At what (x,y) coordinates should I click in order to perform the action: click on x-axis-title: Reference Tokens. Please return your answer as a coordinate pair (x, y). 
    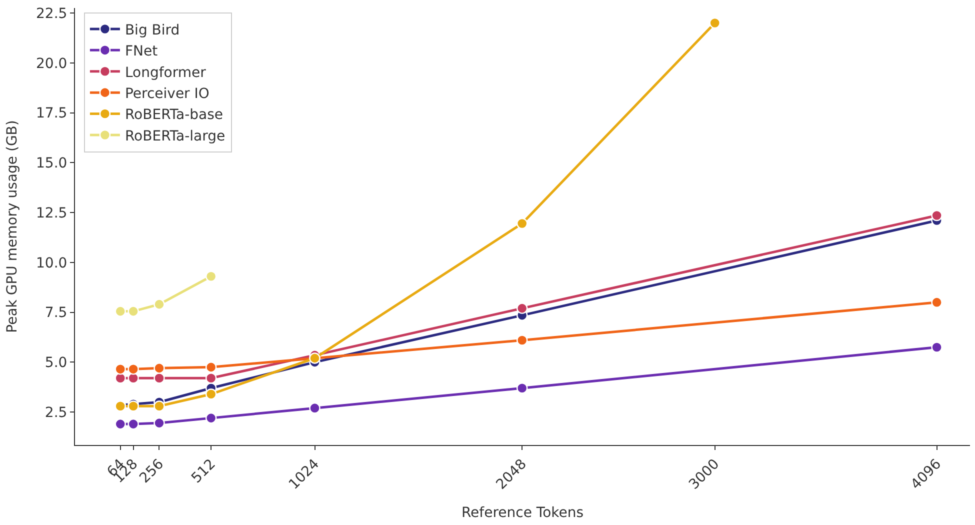
    Looking at the image, I should click on (522, 513).